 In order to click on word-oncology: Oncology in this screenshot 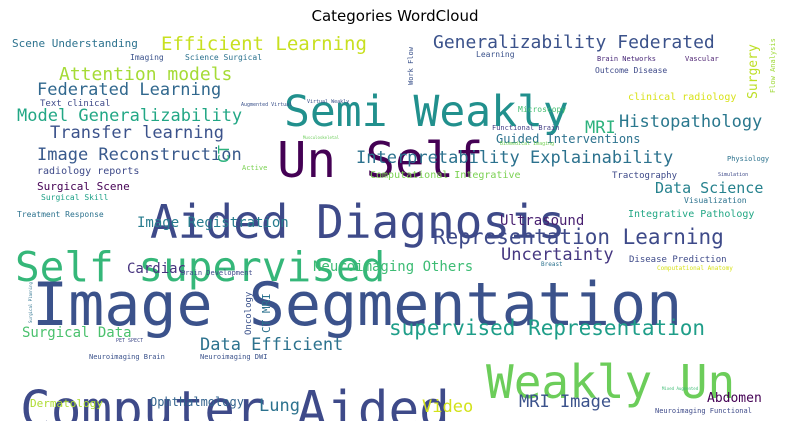, I will do `click(249, 313)`.